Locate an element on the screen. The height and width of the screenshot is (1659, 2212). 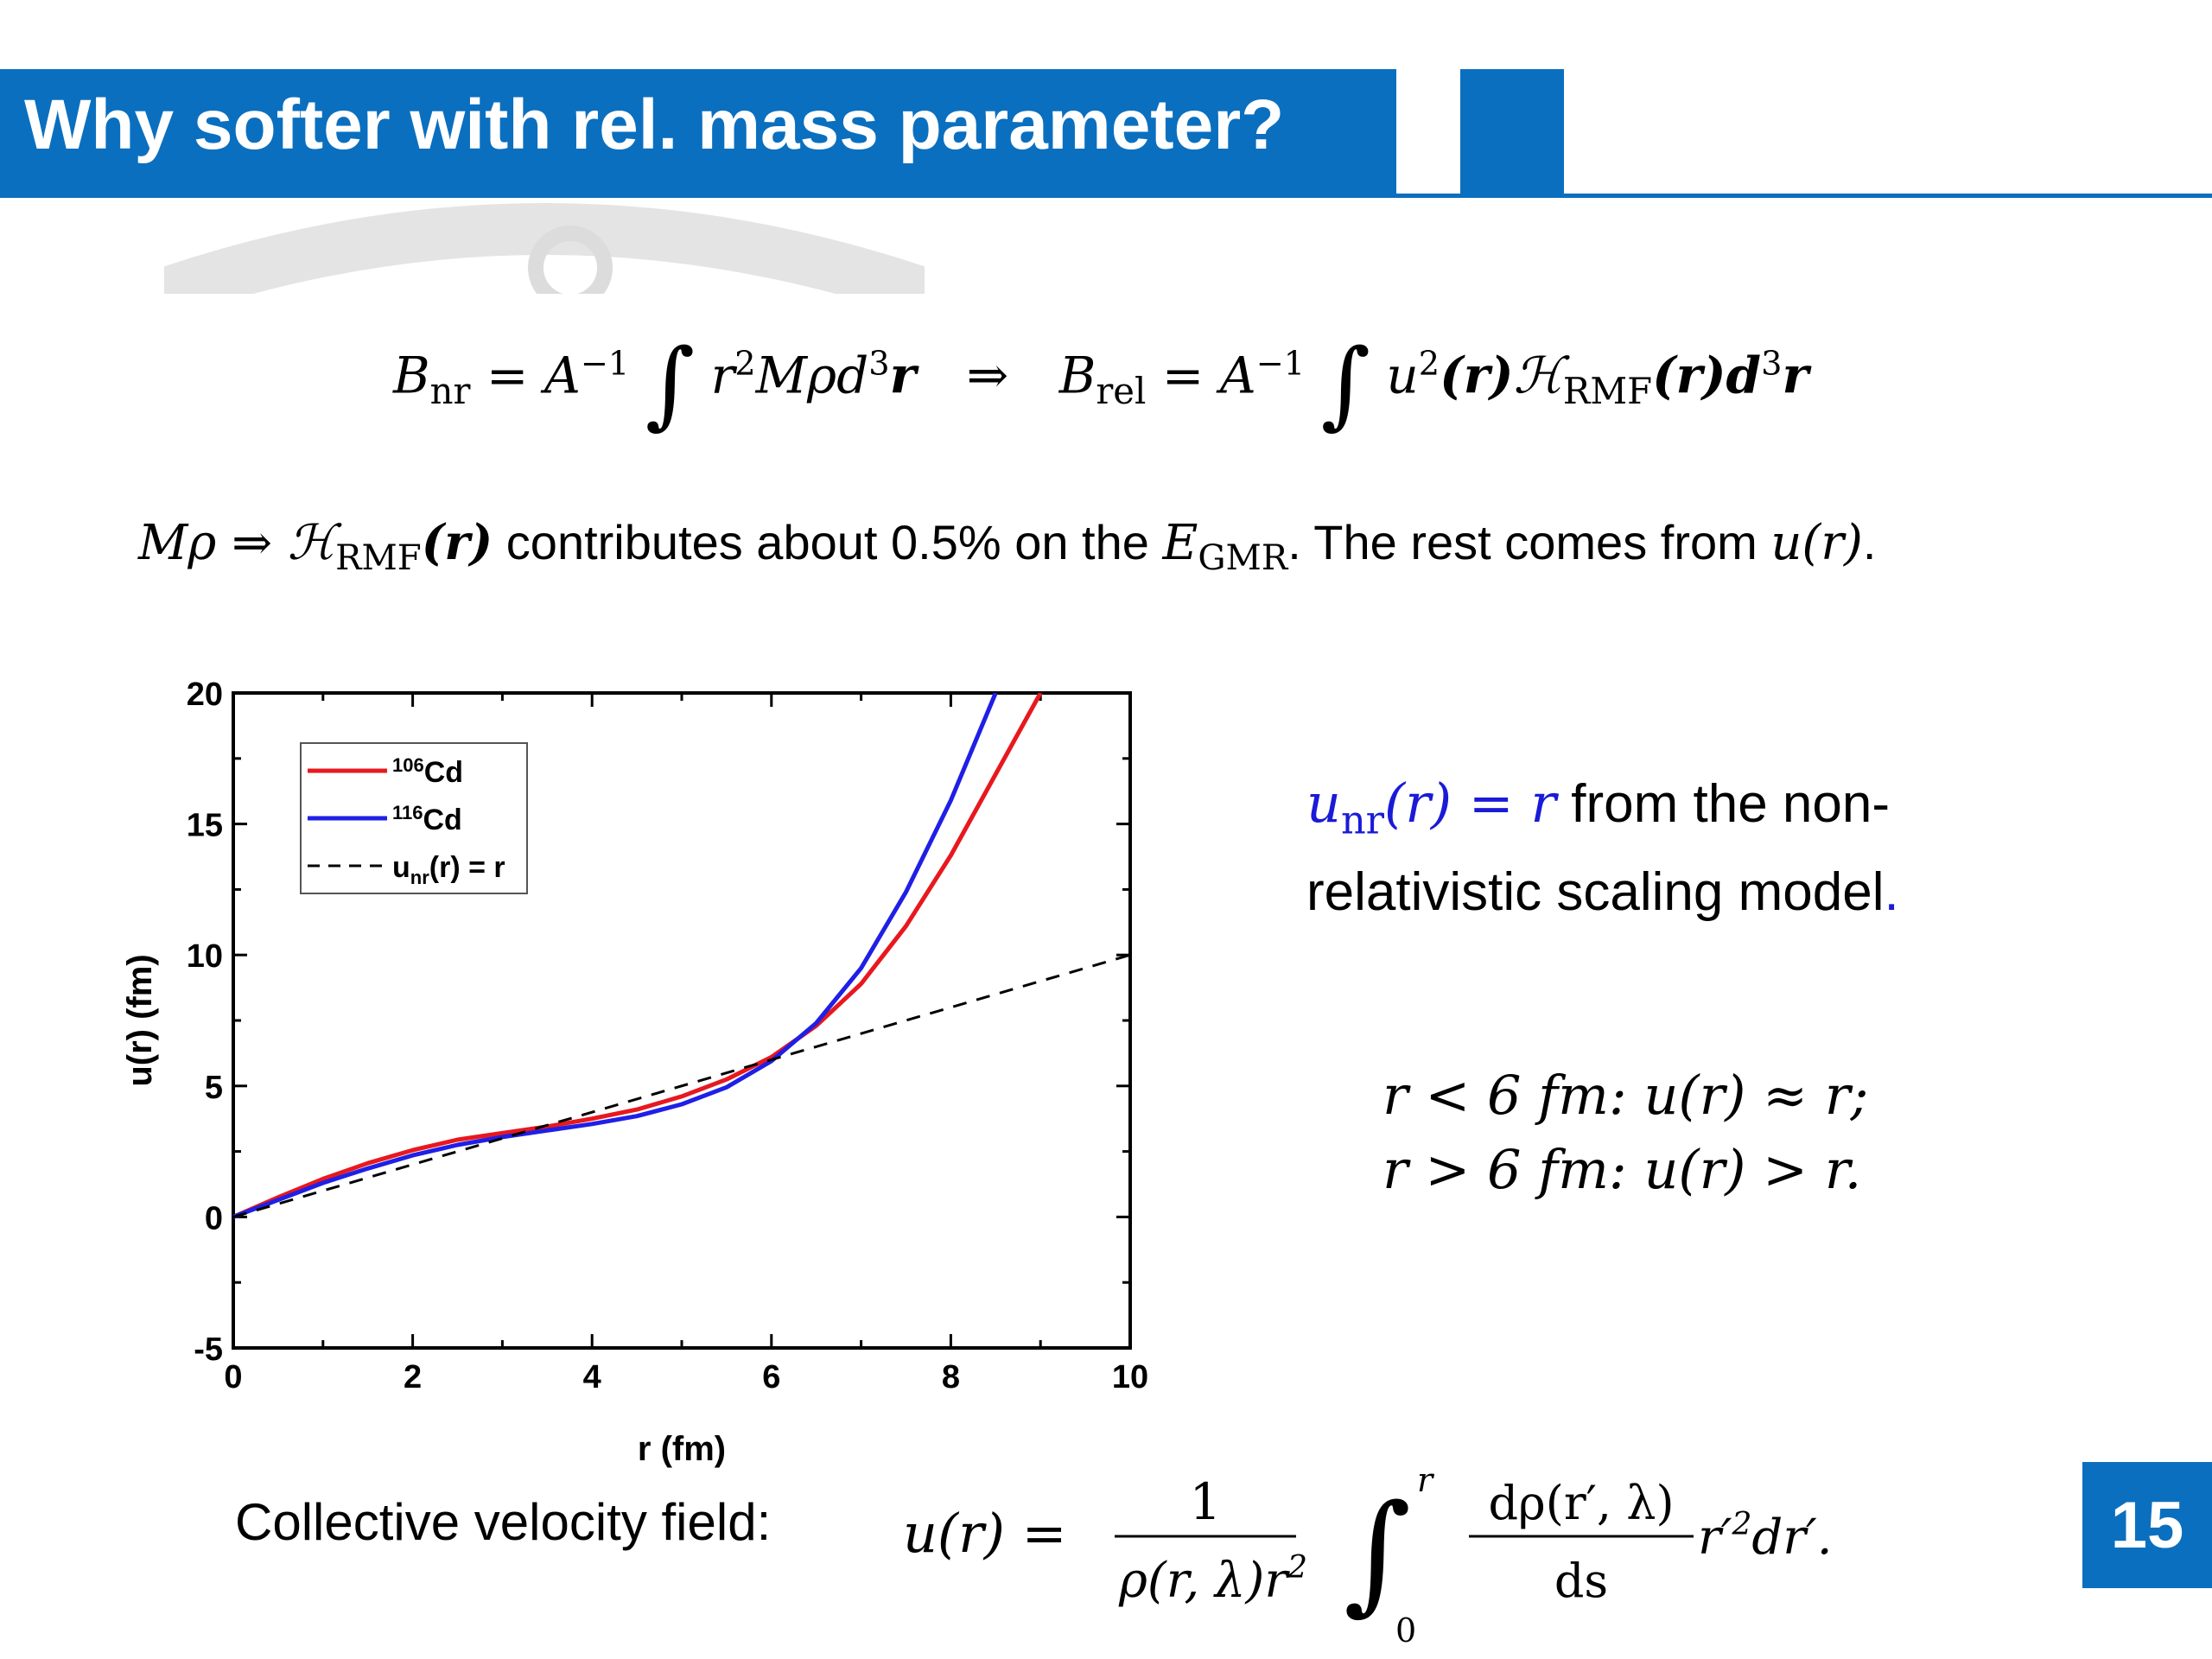
x-tick-label: 2 is located at coordinates (413, 1377).